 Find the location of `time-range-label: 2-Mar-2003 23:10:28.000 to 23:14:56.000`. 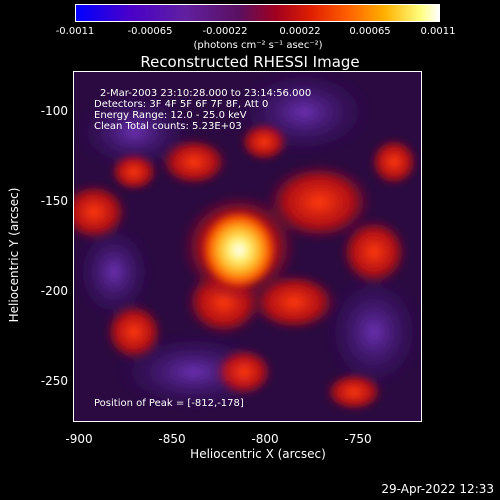

time-range-label: 2-Mar-2003 23:10:28.000 to 23:14:56.000 is located at coordinates (206, 93).